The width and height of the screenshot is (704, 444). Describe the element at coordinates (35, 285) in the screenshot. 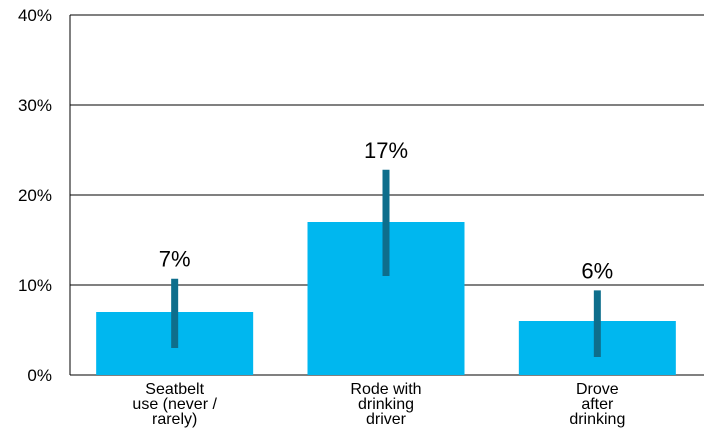

I see `y-tick-label: 10%` at that location.